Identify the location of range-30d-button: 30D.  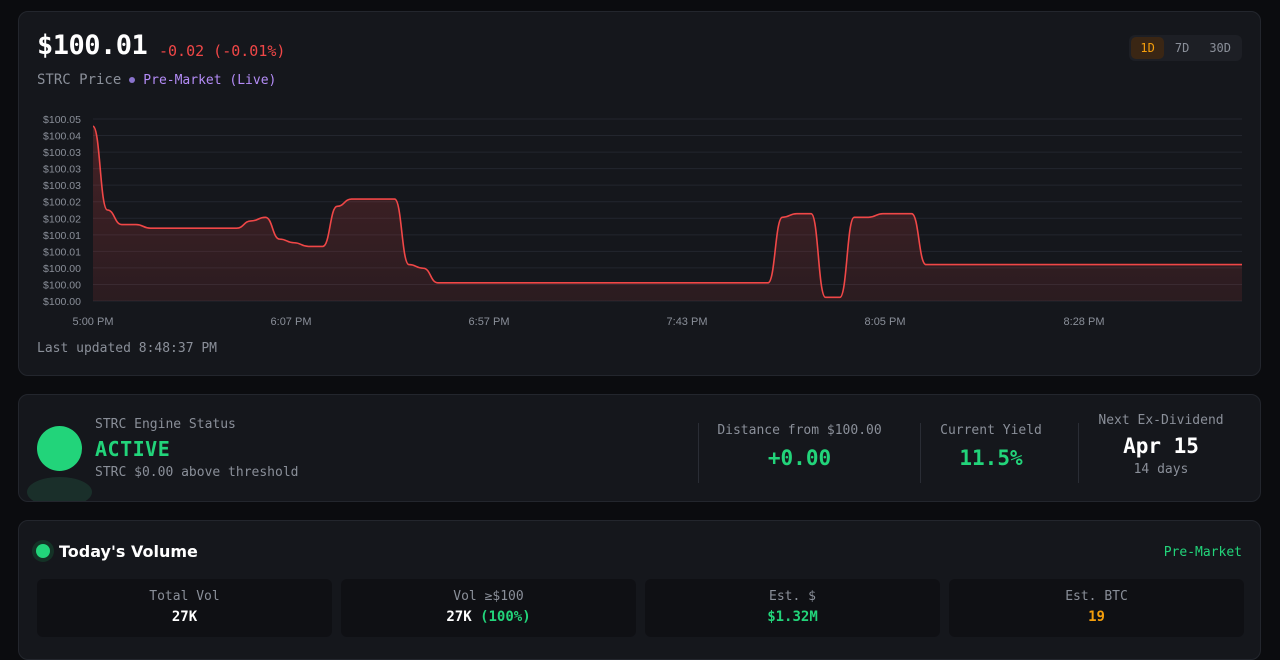
(1220, 48).